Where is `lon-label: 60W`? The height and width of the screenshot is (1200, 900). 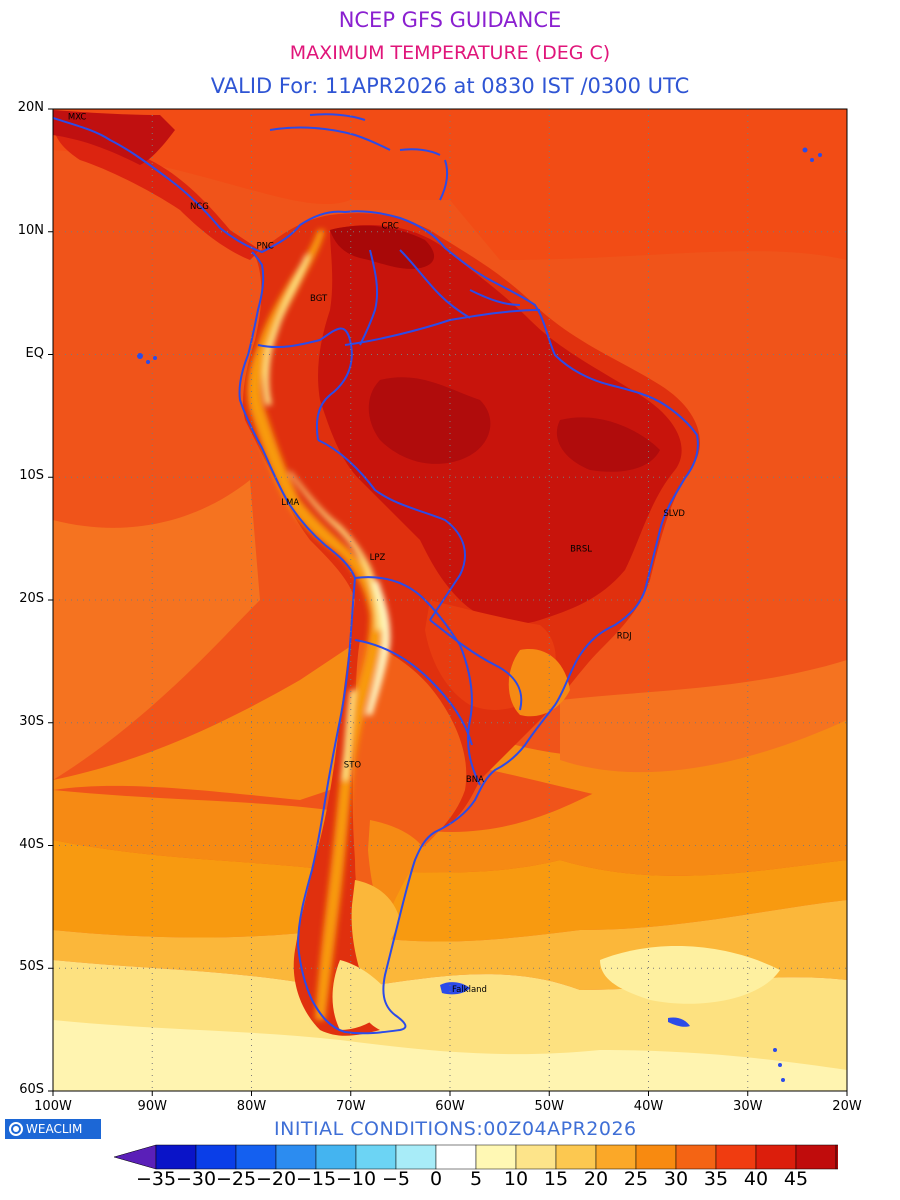
lon-label: 60W is located at coordinates (450, 1106).